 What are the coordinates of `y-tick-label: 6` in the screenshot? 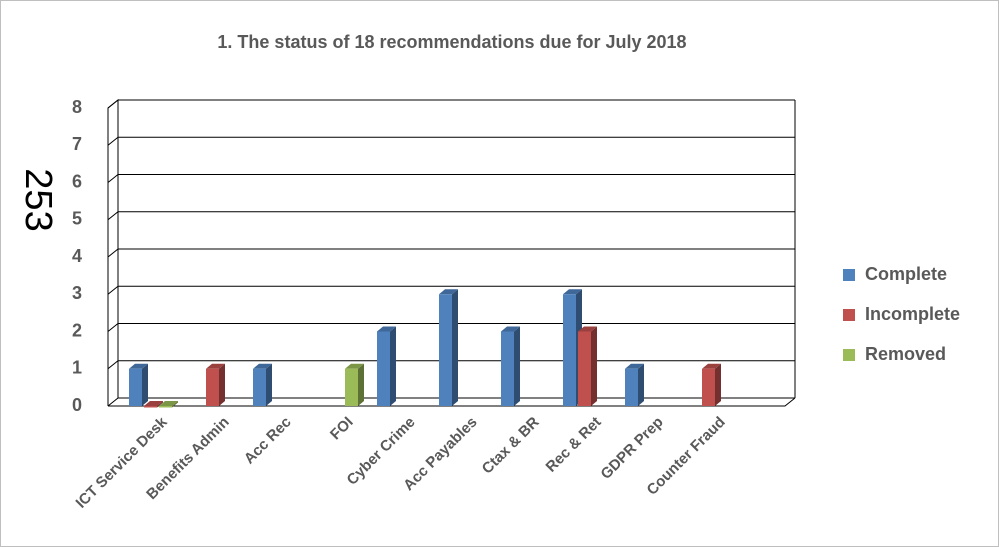 It's located at (77, 181).